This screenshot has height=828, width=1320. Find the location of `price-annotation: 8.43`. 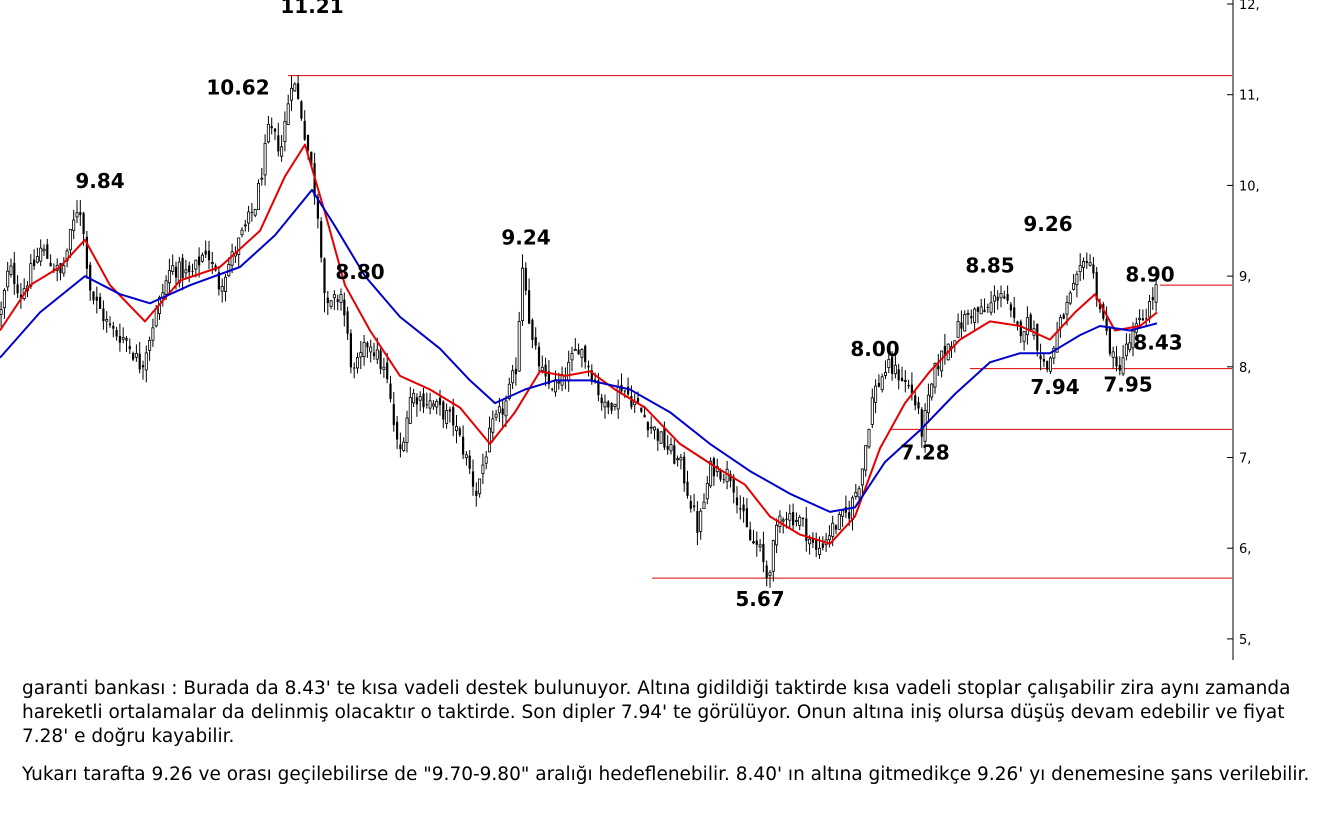

price-annotation: 8.43 is located at coordinates (1157, 343).